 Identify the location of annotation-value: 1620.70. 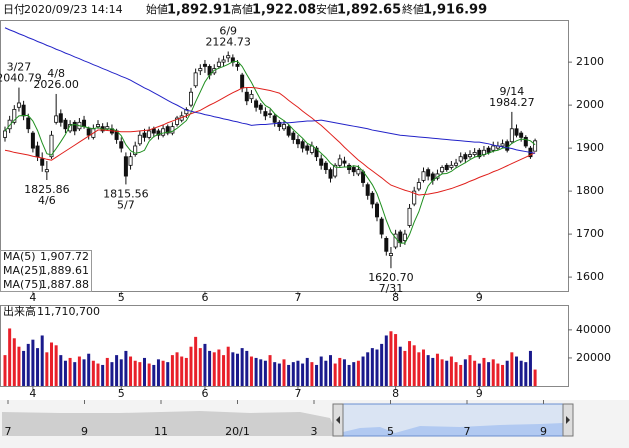
(391, 277).